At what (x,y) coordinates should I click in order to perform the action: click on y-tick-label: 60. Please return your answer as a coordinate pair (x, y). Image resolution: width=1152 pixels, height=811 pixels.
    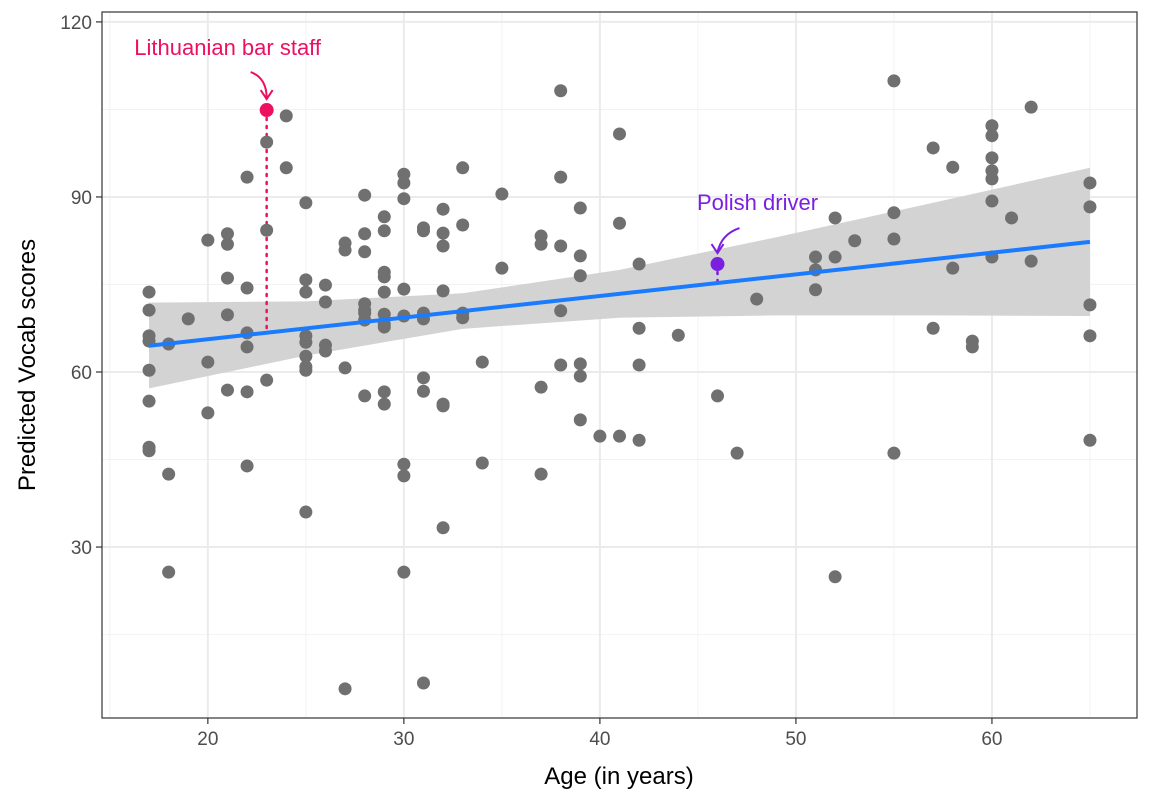
    Looking at the image, I should click on (81, 373).